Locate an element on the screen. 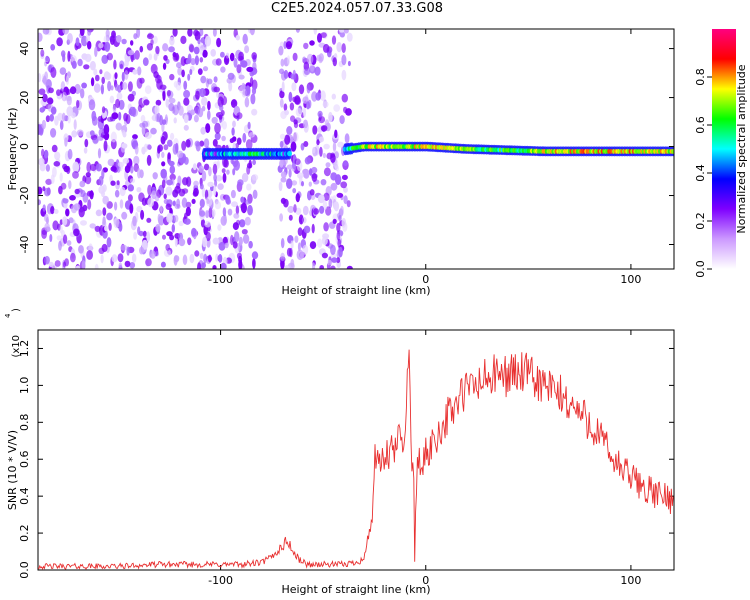 The height and width of the screenshot is (600, 750). colorbar-tick-label: 0.0 is located at coordinates (700, 269).